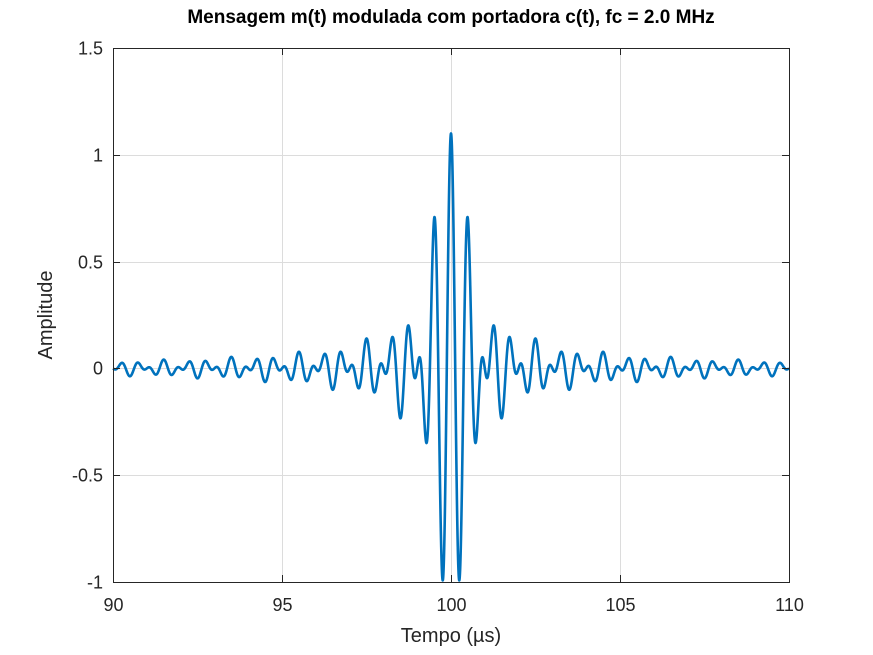 This screenshot has height=655, width=873. I want to click on x-tick-label: 95, so click(282, 605).